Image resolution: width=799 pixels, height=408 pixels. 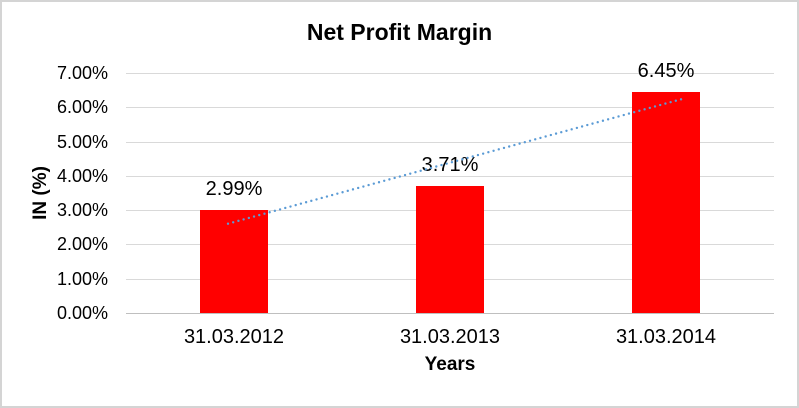 I want to click on data-label-31-03-2013: 3.71%, so click(x=450, y=165).